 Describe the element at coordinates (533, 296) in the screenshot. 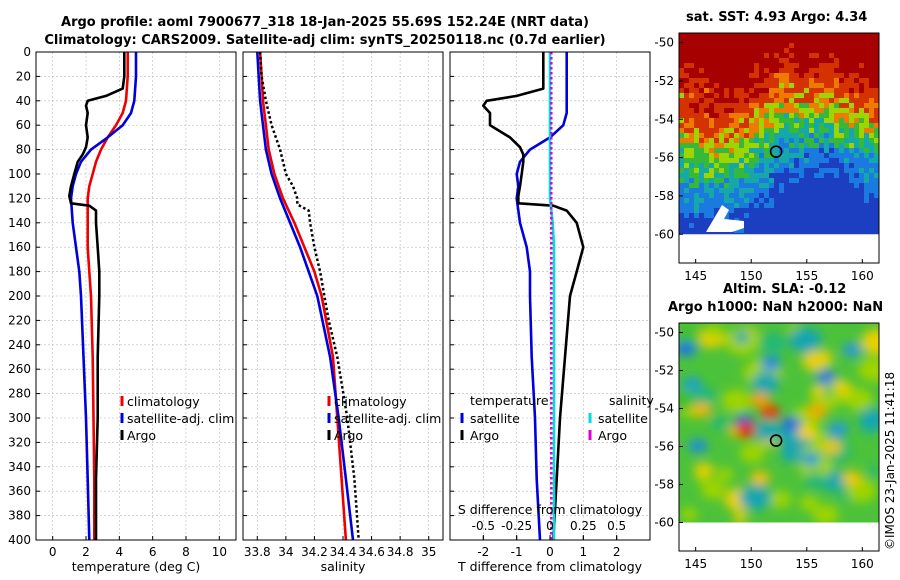

I see `series-group` at that location.